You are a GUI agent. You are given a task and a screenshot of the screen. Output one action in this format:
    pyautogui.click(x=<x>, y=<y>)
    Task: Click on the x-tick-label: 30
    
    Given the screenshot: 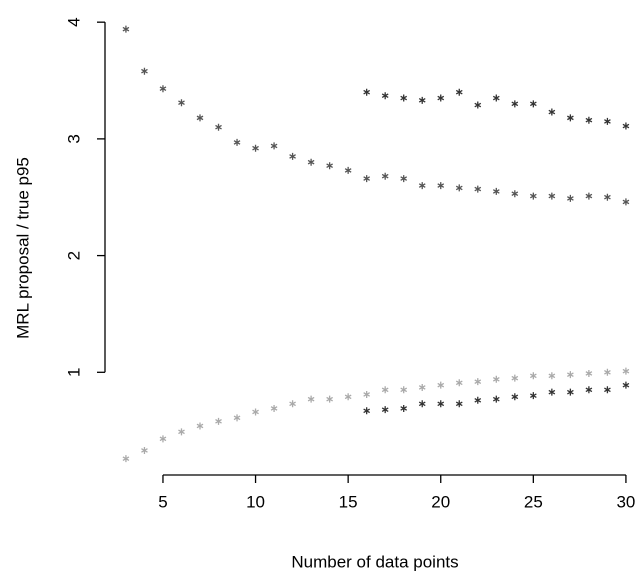 What is the action you would take?
    pyautogui.click(x=625, y=501)
    